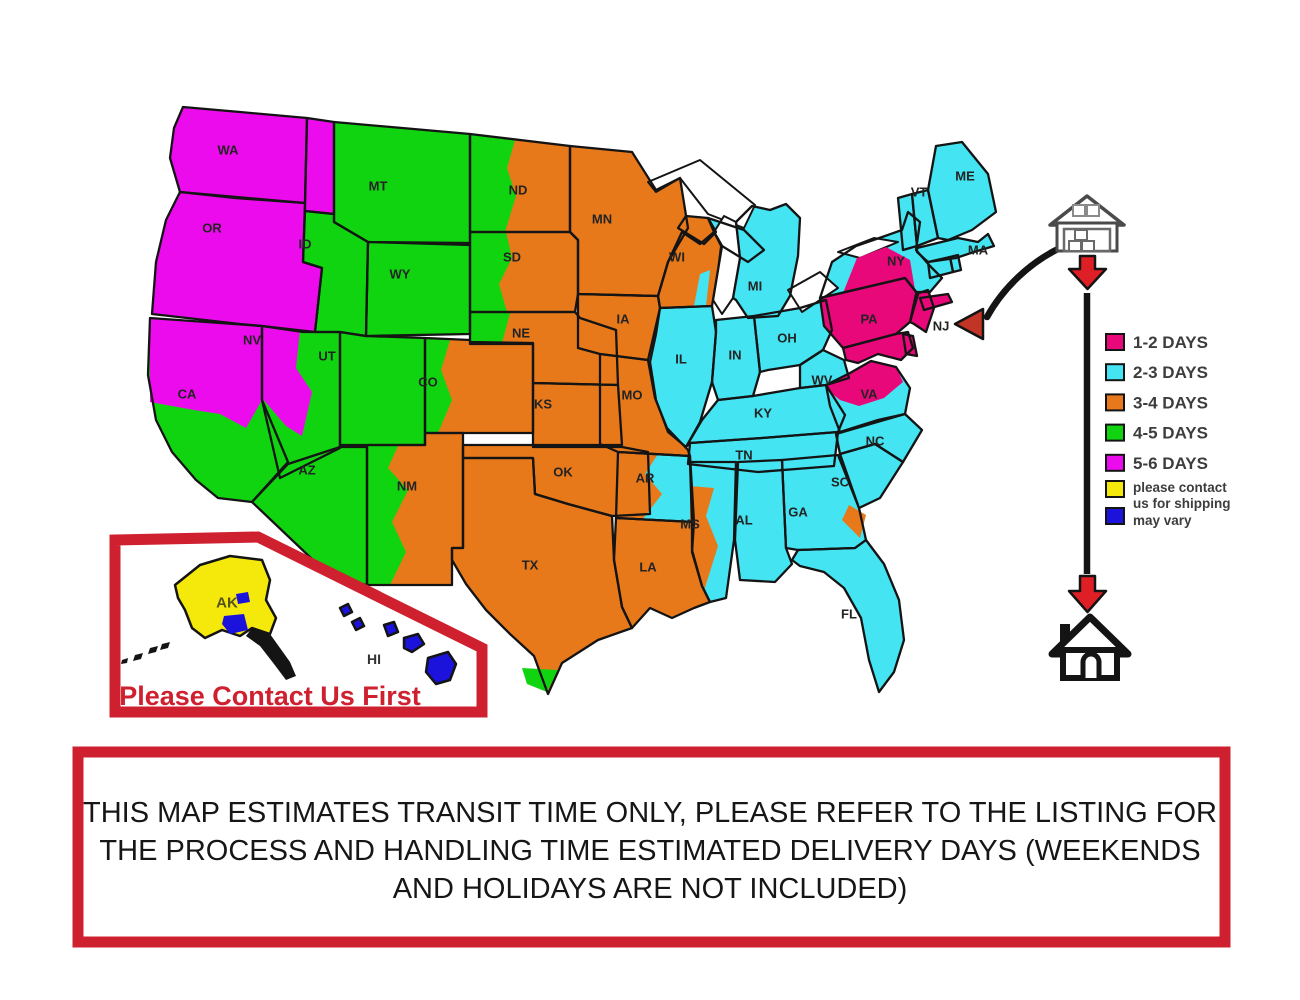 Image resolution: width=1300 pixels, height=1000 pixels. I want to click on state-ut, so click(382, 388).